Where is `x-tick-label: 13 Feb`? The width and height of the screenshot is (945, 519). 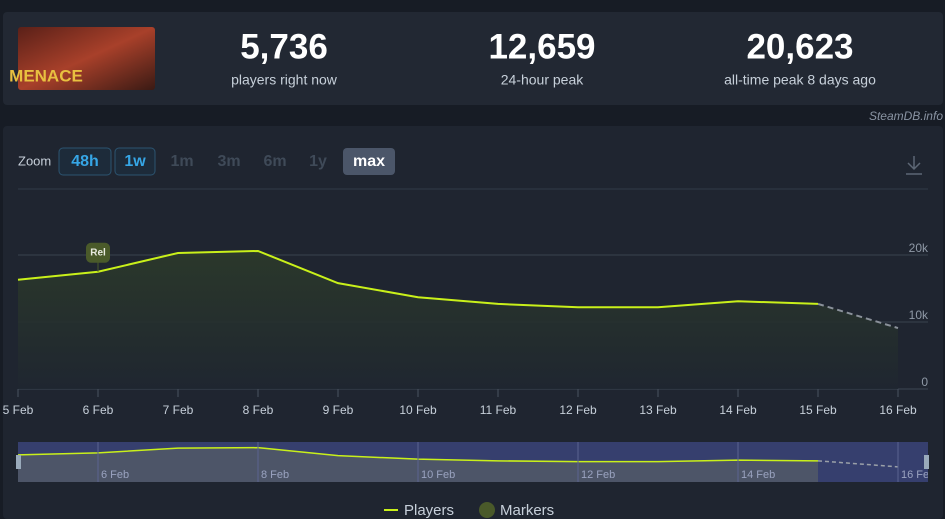 x-tick-label: 13 Feb is located at coordinates (658, 410).